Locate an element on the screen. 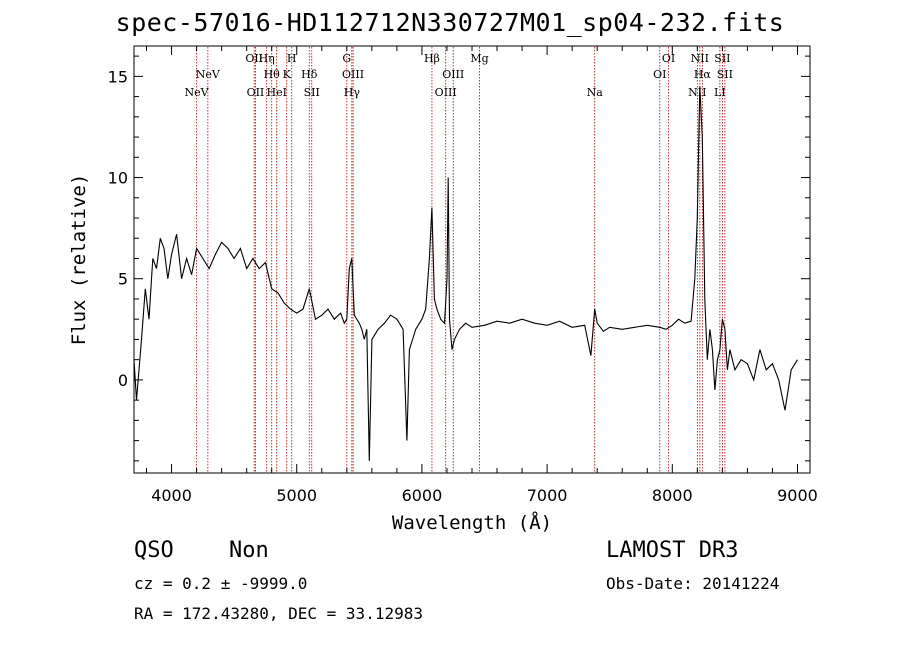 The width and height of the screenshot is (900, 649). x-tick-label: 9000 is located at coordinates (797, 495).